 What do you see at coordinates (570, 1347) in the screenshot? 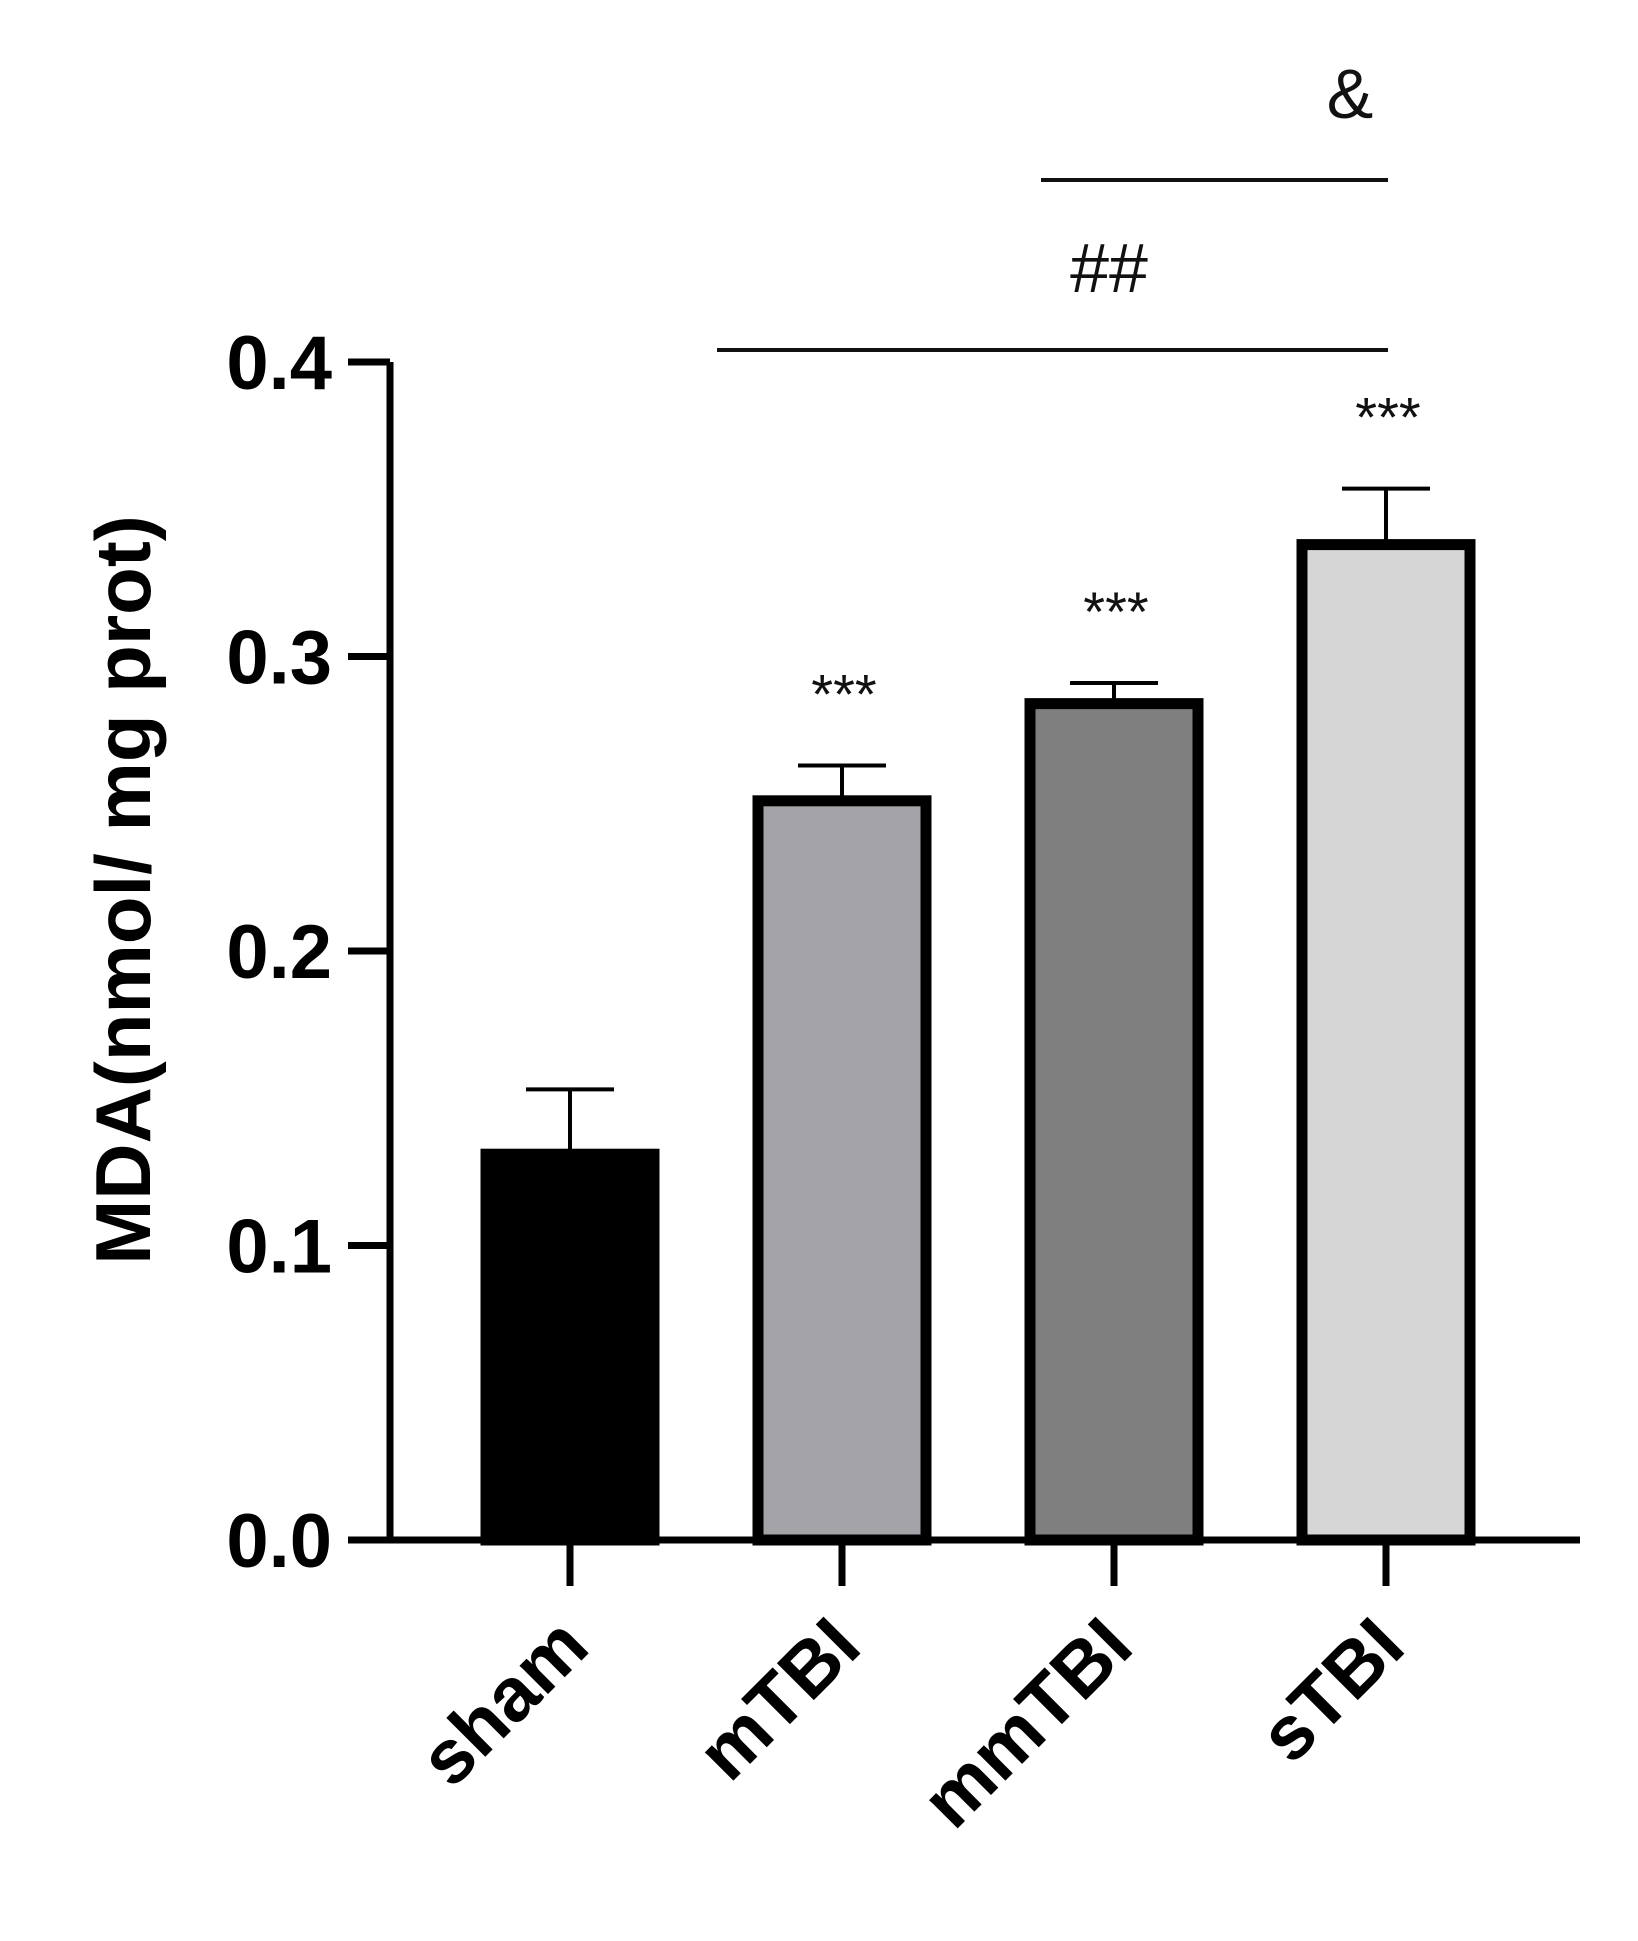
I see `bar-sham` at bounding box center [570, 1347].